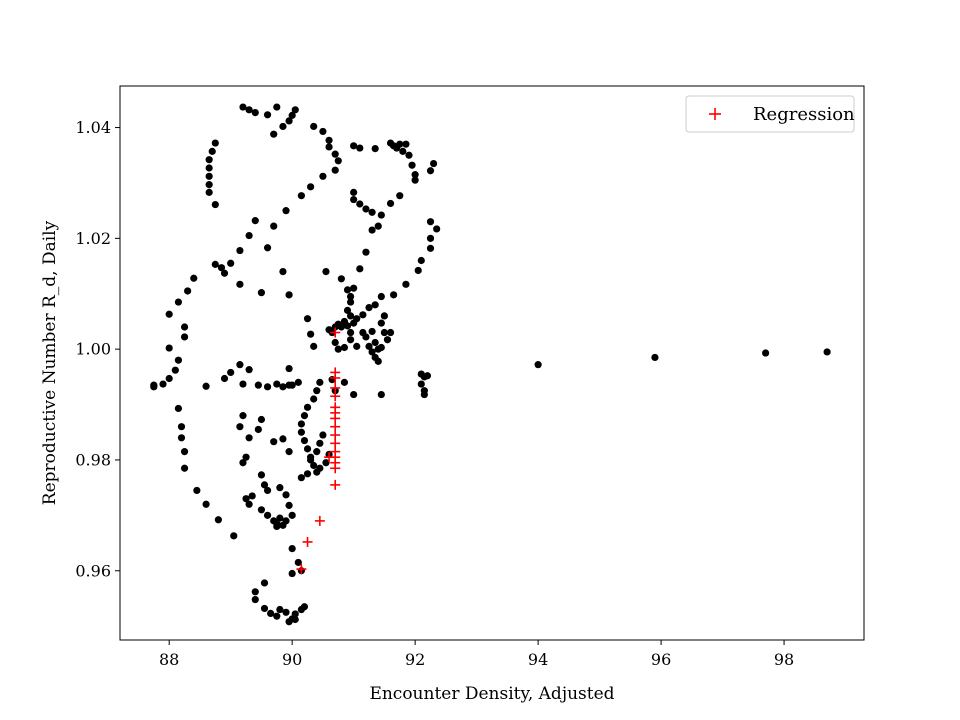 This screenshot has height=720, width=960. What do you see at coordinates (476, 654) in the screenshot?
I see `x-axis-ticks: 88 90 92 94 96 98` at bounding box center [476, 654].